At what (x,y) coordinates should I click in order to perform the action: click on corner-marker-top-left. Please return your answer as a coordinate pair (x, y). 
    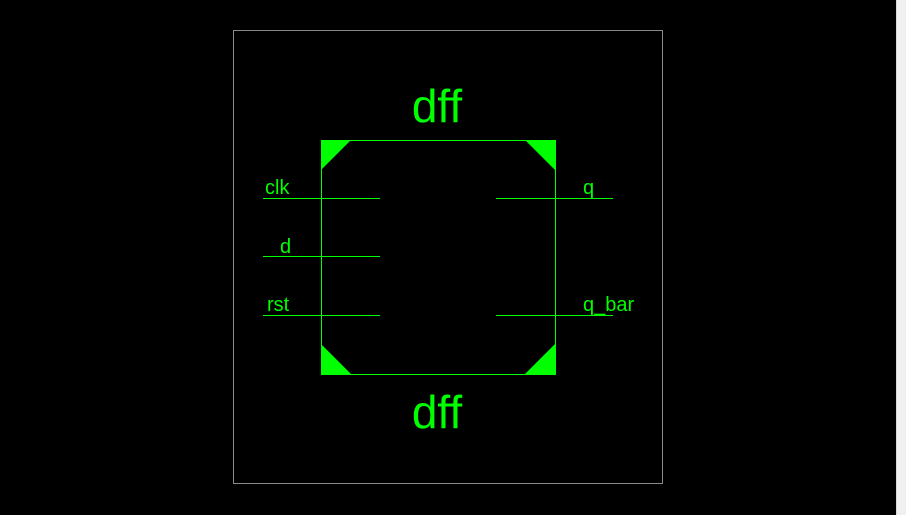
    Looking at the image, I should click on (336, 155).